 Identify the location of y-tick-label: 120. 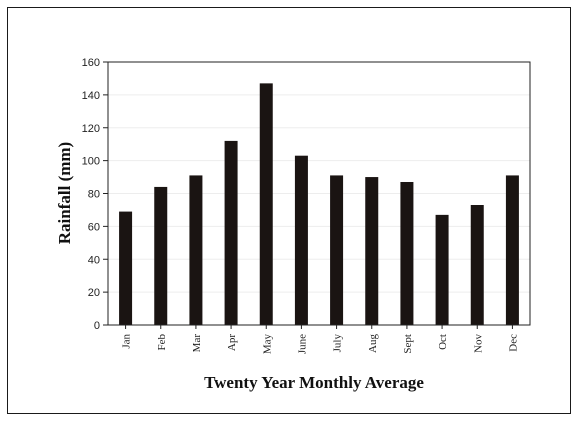
(91, 129).